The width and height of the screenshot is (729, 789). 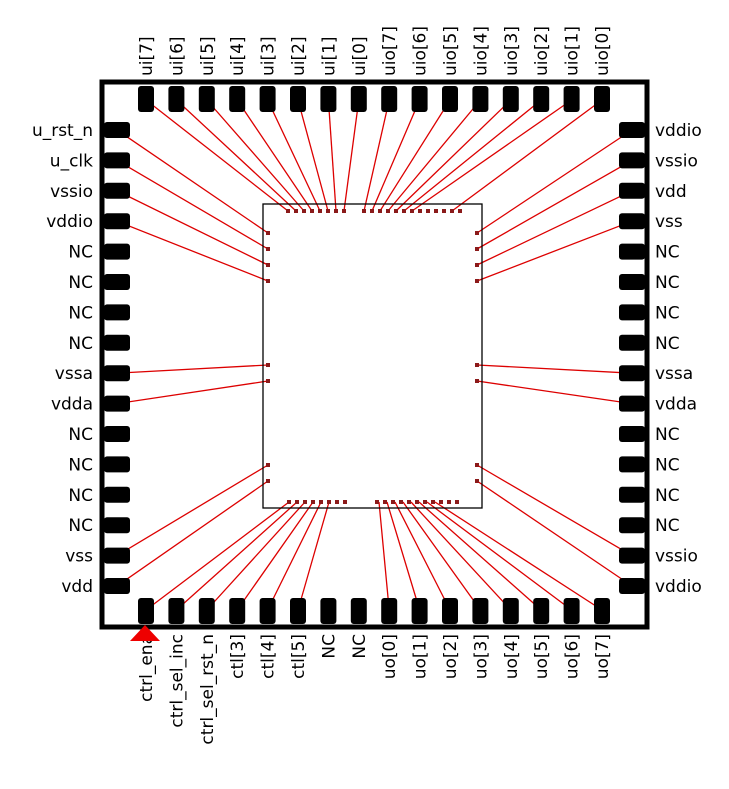 What do you see at coordinates (421, 656) in the screenshot?
I see `bottom-pin-label: uo[1]` at bounding box center [421, 656].